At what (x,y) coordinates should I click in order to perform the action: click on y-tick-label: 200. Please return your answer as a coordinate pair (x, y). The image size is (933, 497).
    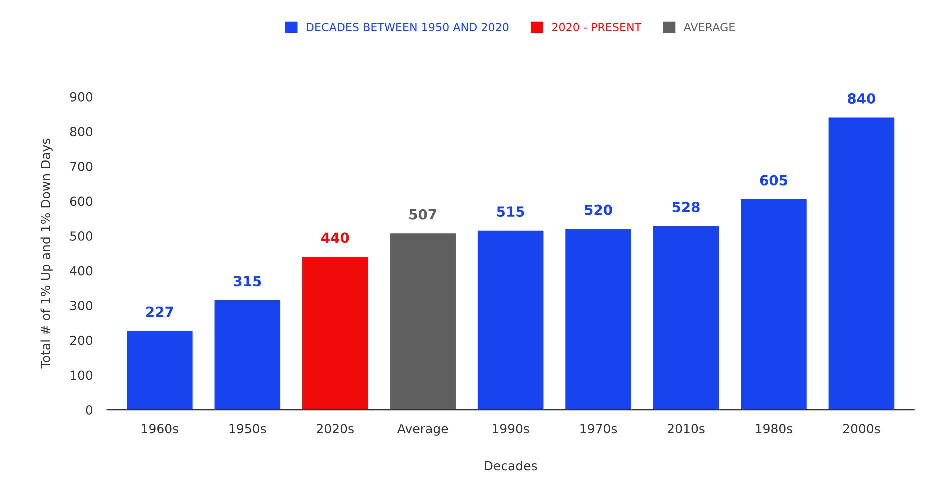
    Looking at the image, I should click on (81, 341).